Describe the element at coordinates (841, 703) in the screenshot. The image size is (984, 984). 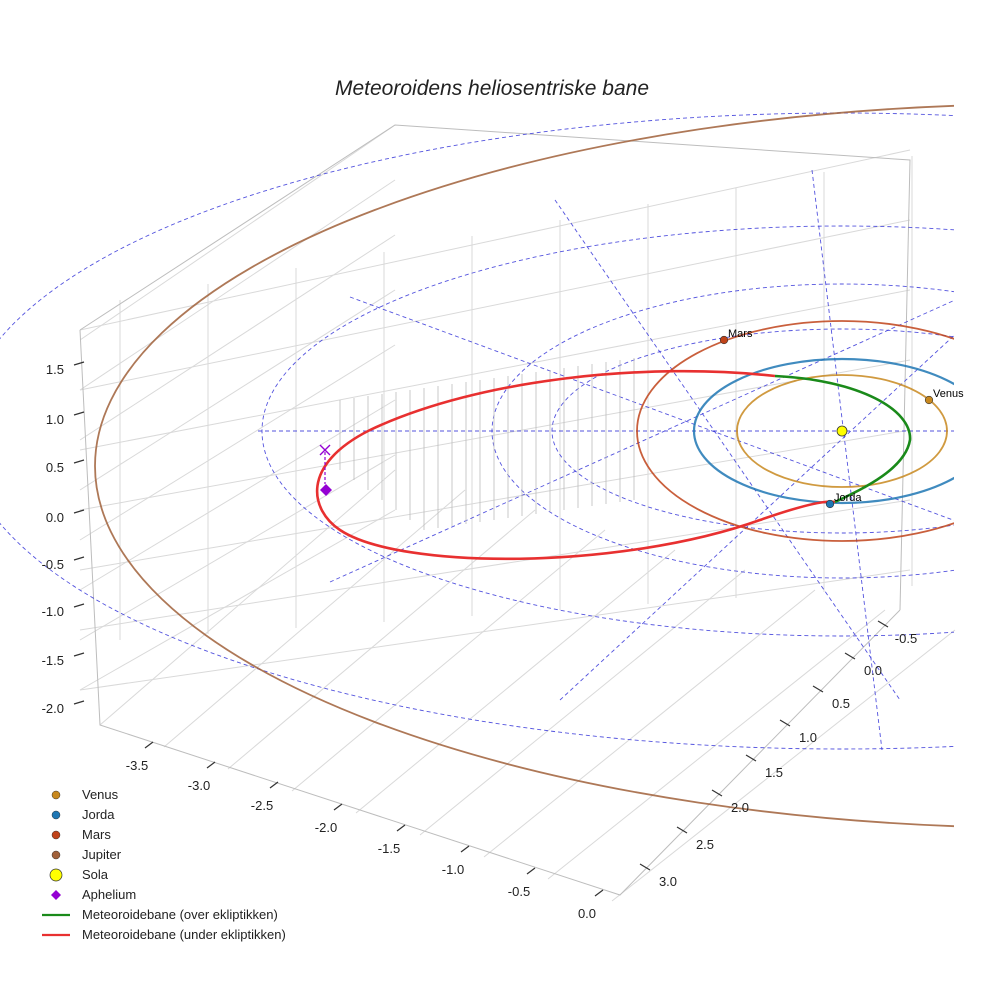
I see `y-tick-label: 0.5` at that location.